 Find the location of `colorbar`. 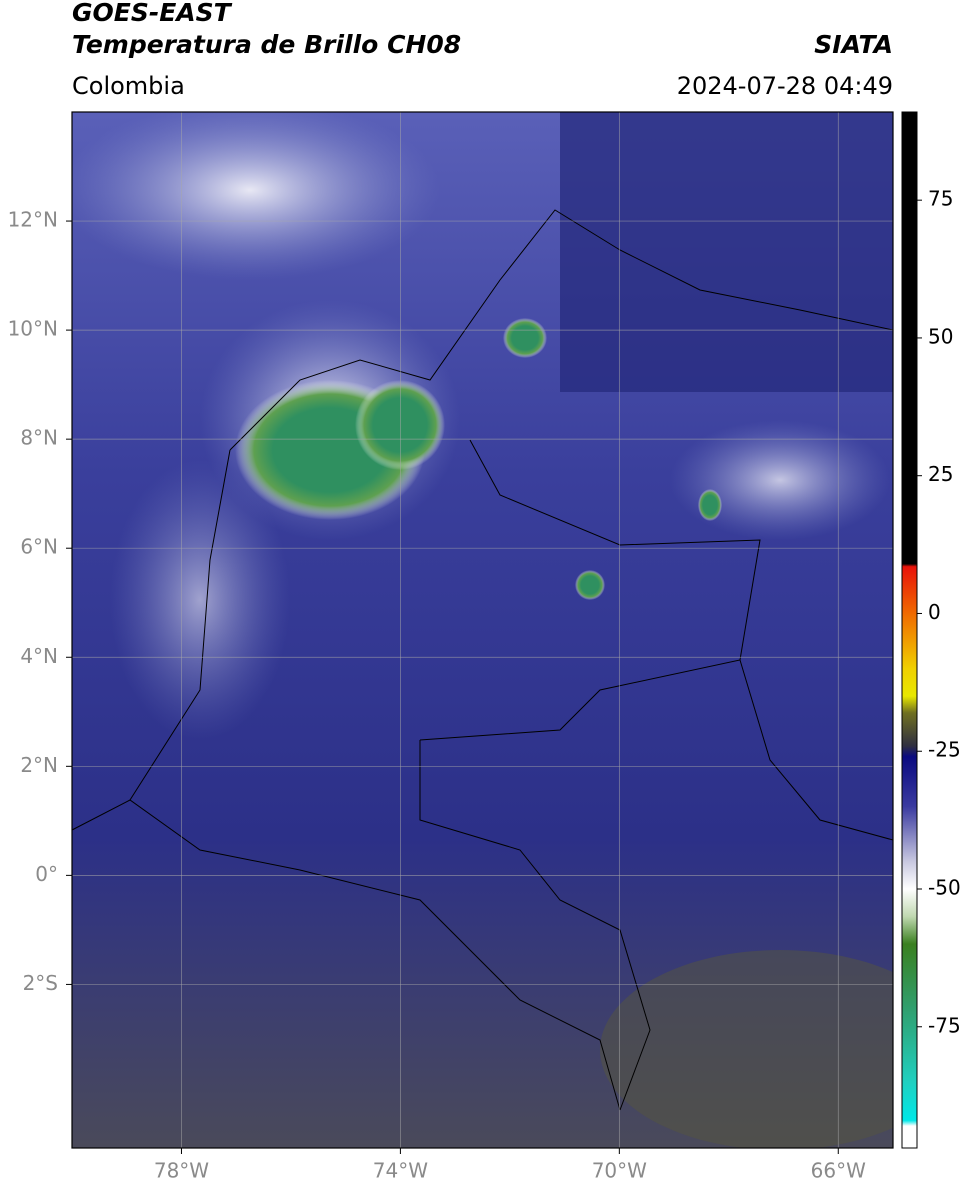

colorbar is located at coordinates (909, 630).